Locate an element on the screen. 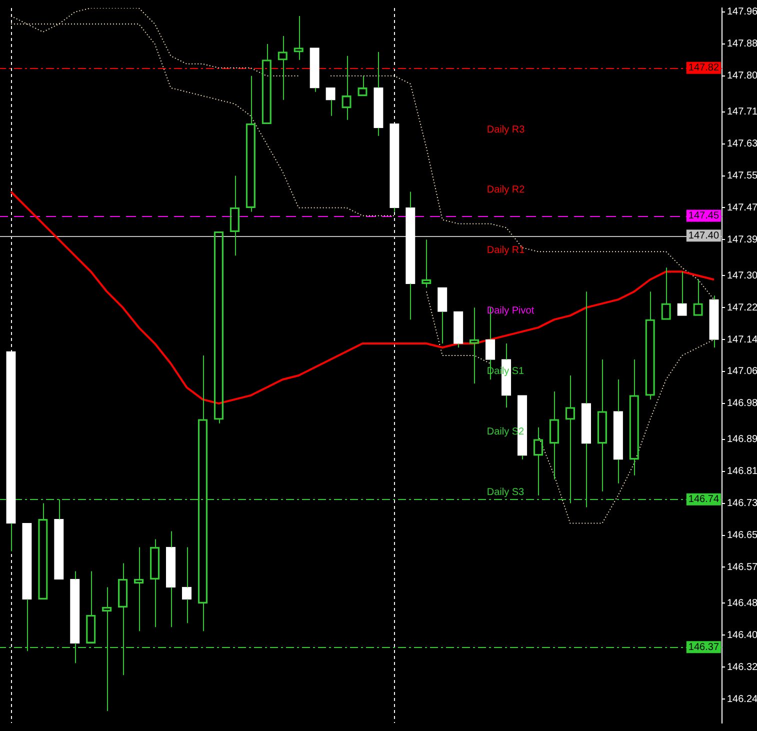  y-tick-label: 146.48 is located at coordinates (742, 603).